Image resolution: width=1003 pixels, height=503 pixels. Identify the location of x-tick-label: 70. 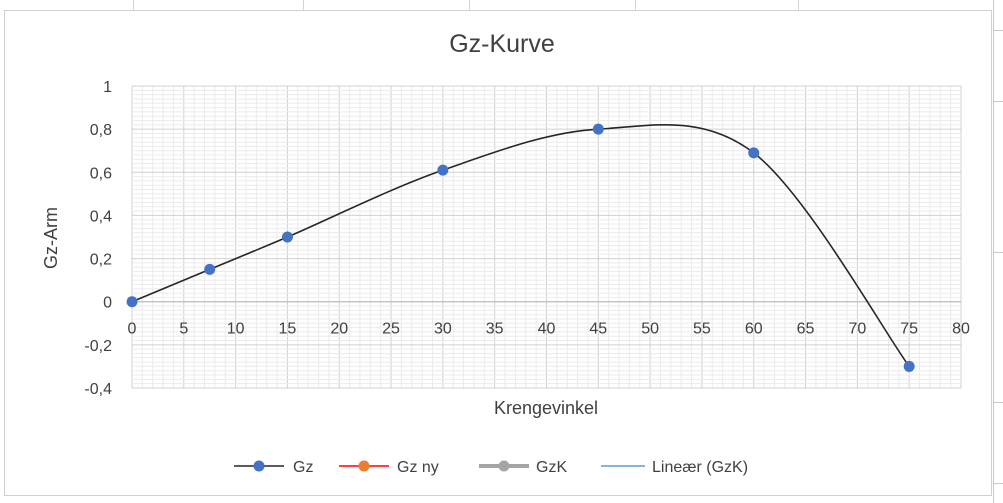
(857, 329).